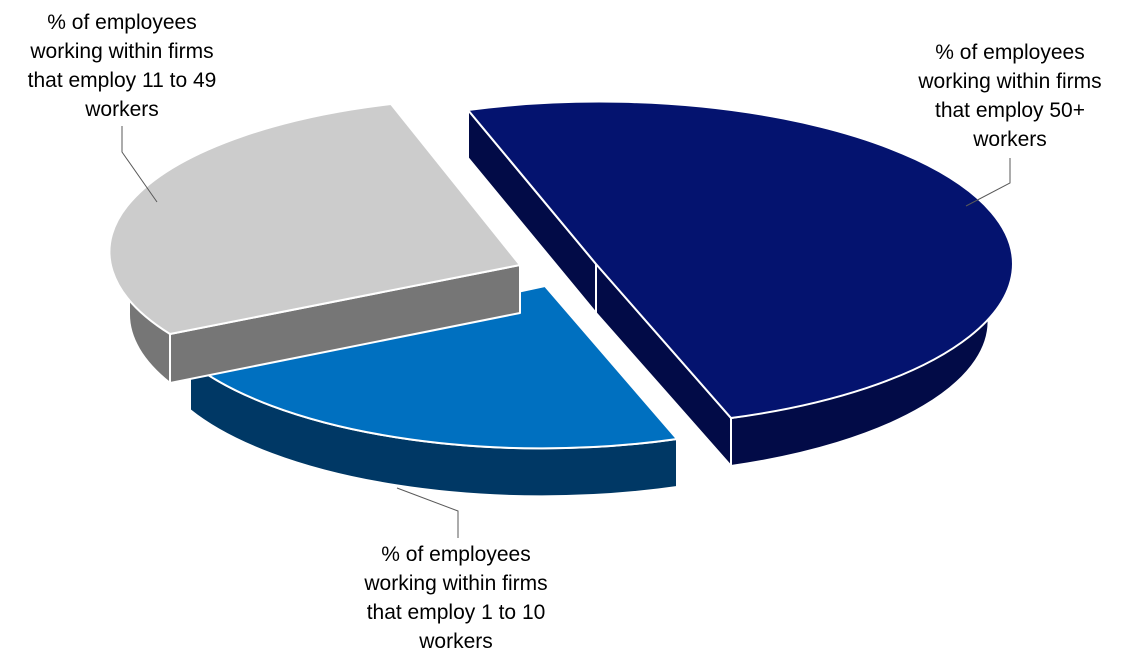 The width and height of the screenshot is (1126, 656). I want to click on slice-label-1-line-4: workers, so click(456, 641).